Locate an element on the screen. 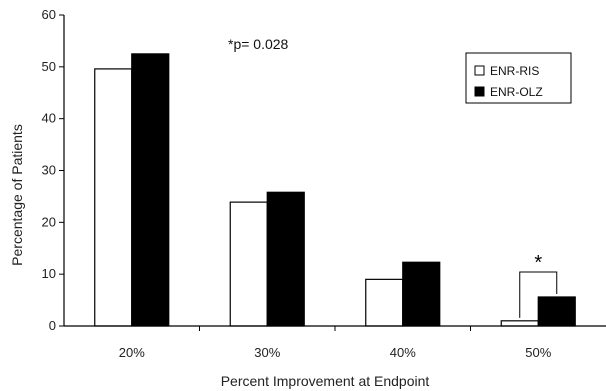 The image size is (606, 391). x-tick-label: 40% is located at coordinates (403, 352).